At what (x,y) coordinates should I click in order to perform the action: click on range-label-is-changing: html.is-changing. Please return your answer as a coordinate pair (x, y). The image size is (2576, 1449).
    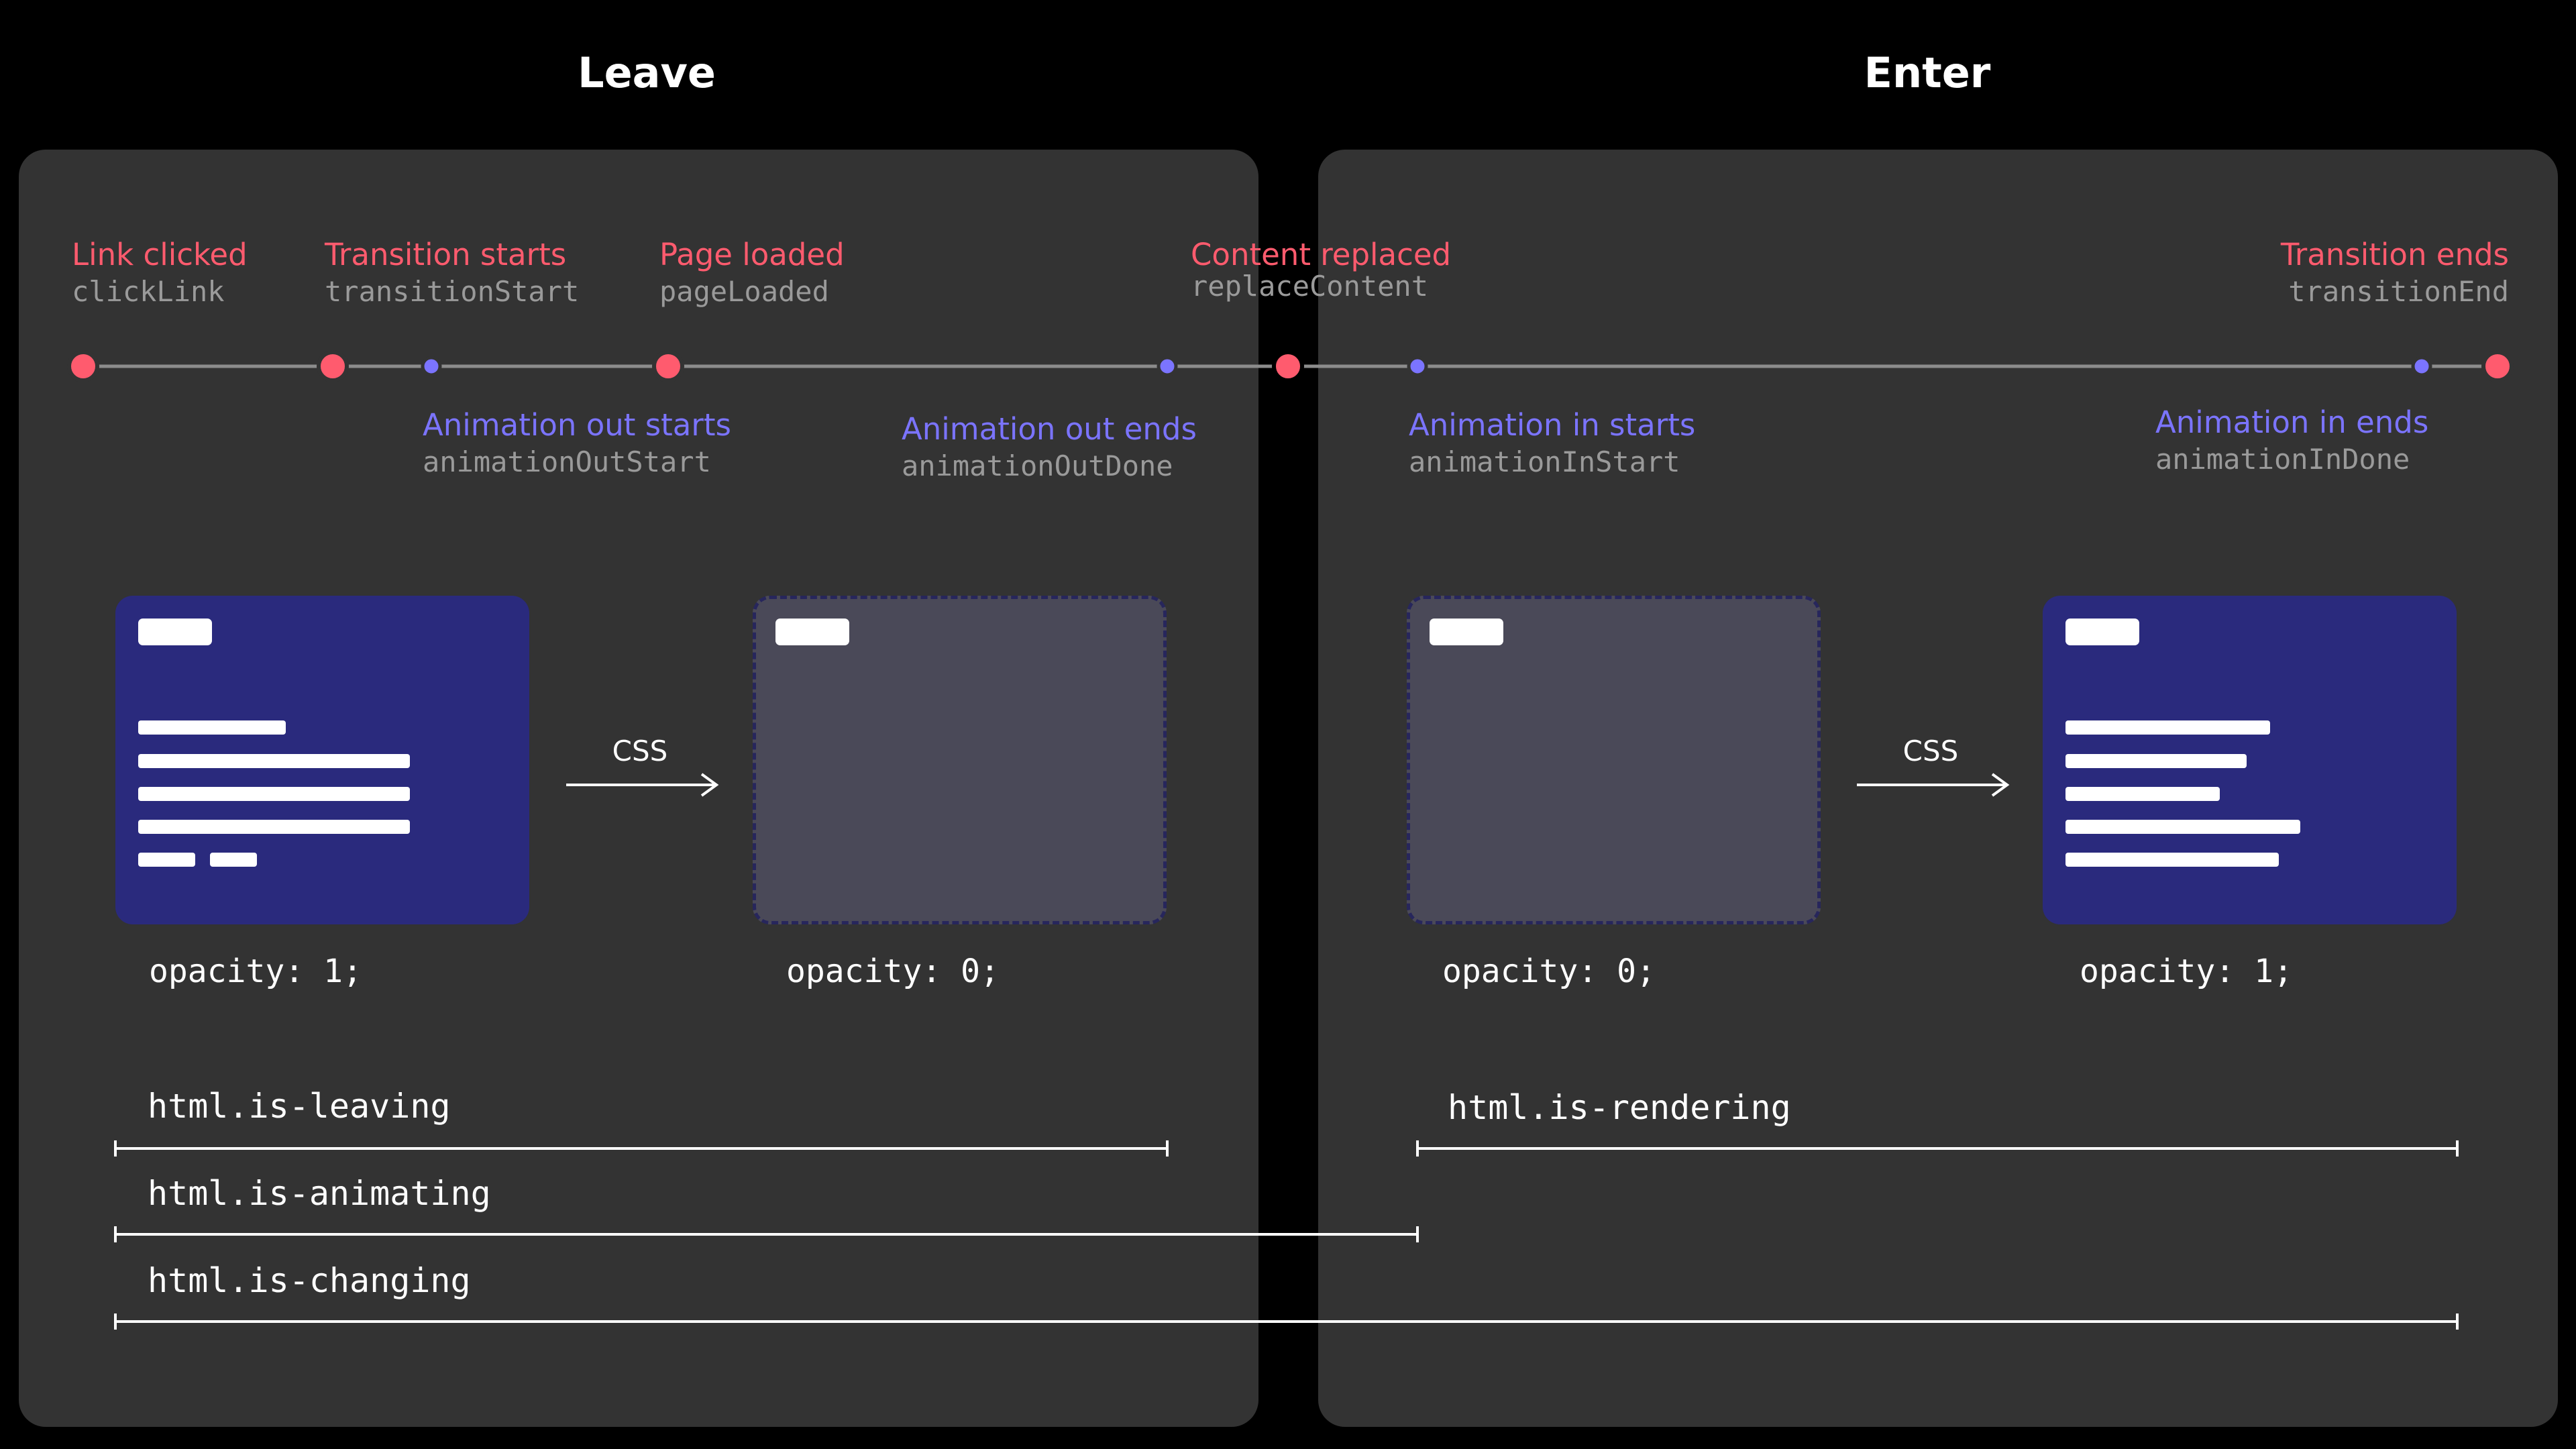
    Looking at the image, I should click on (309, 1280).